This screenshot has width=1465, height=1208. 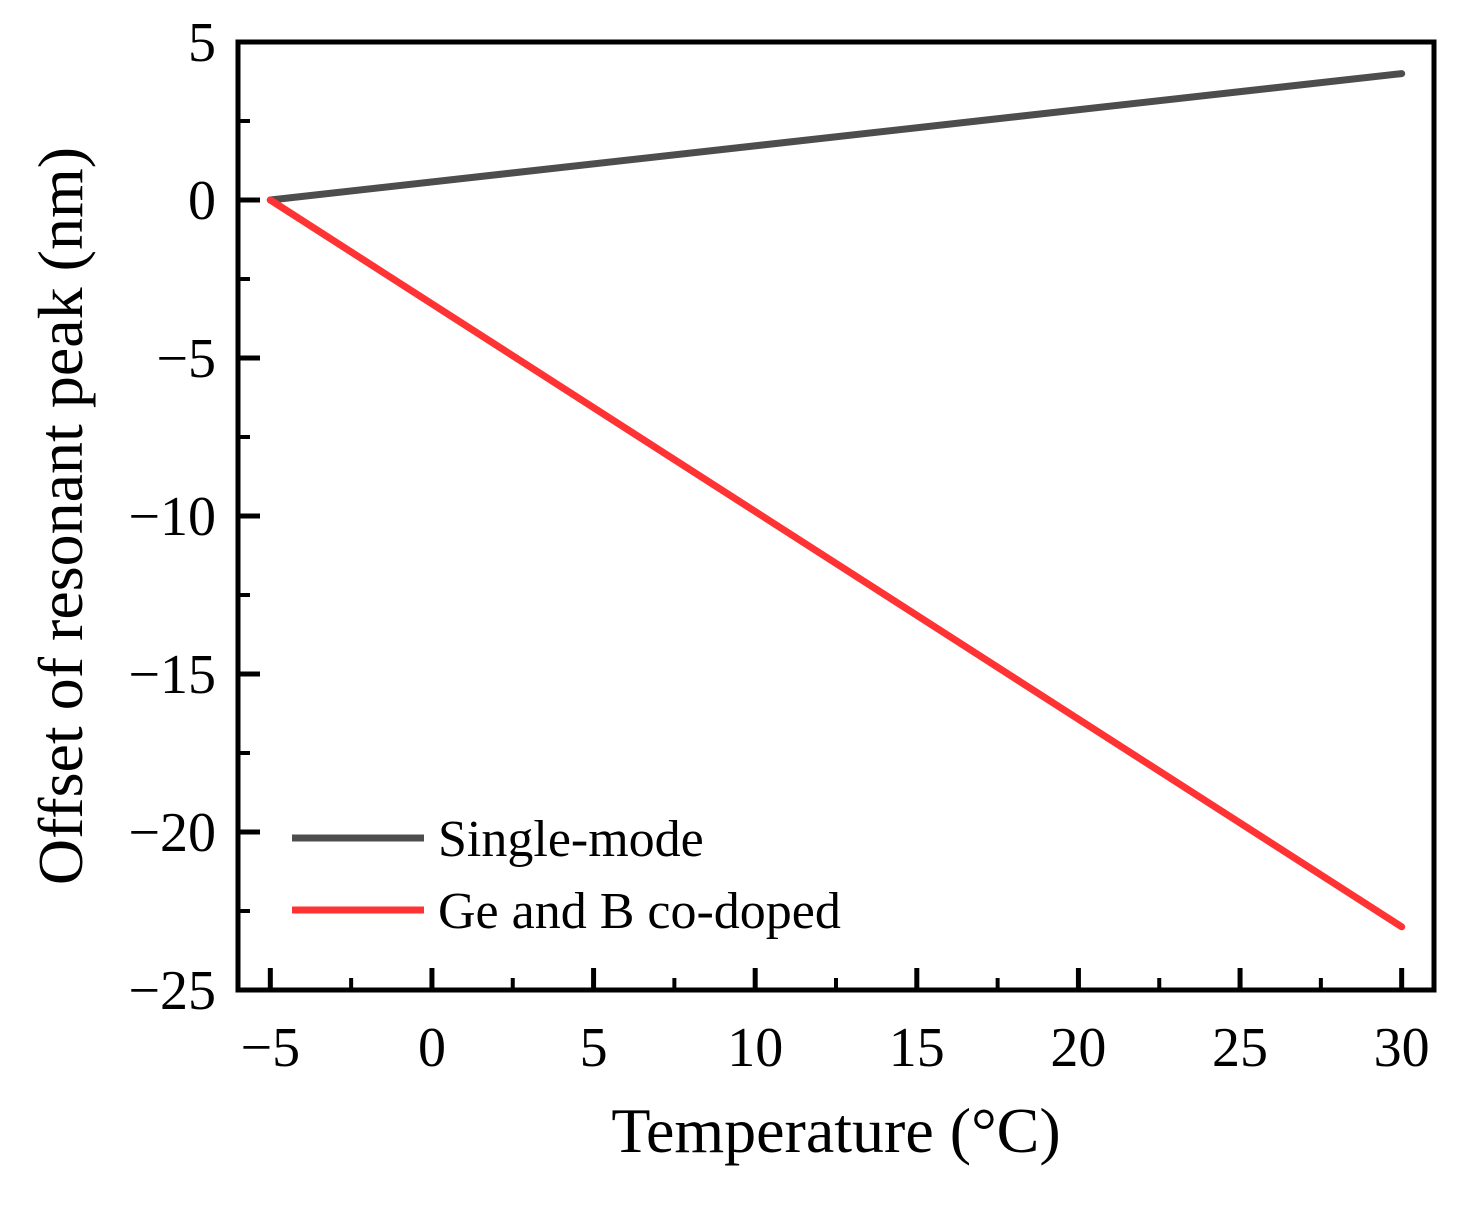 I want to click on y-tick-label-5: 5, so click(x=202, y=43).